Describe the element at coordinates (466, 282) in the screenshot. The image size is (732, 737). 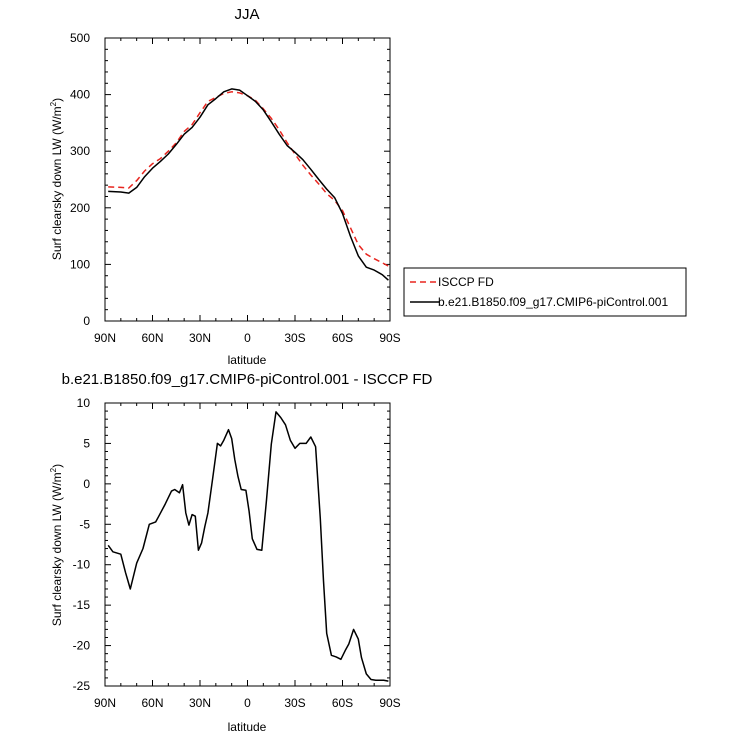
I see `legend-label-isccp: ISCCP FD` at that location.